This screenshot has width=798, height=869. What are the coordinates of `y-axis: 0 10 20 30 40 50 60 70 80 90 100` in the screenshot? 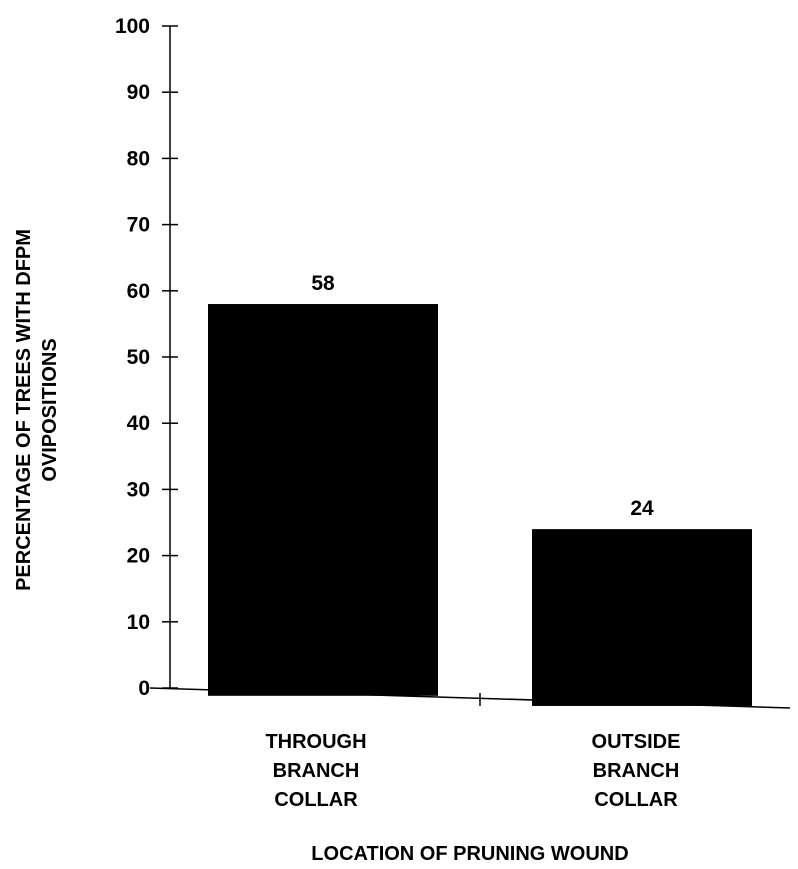 It's located at (146, 357).